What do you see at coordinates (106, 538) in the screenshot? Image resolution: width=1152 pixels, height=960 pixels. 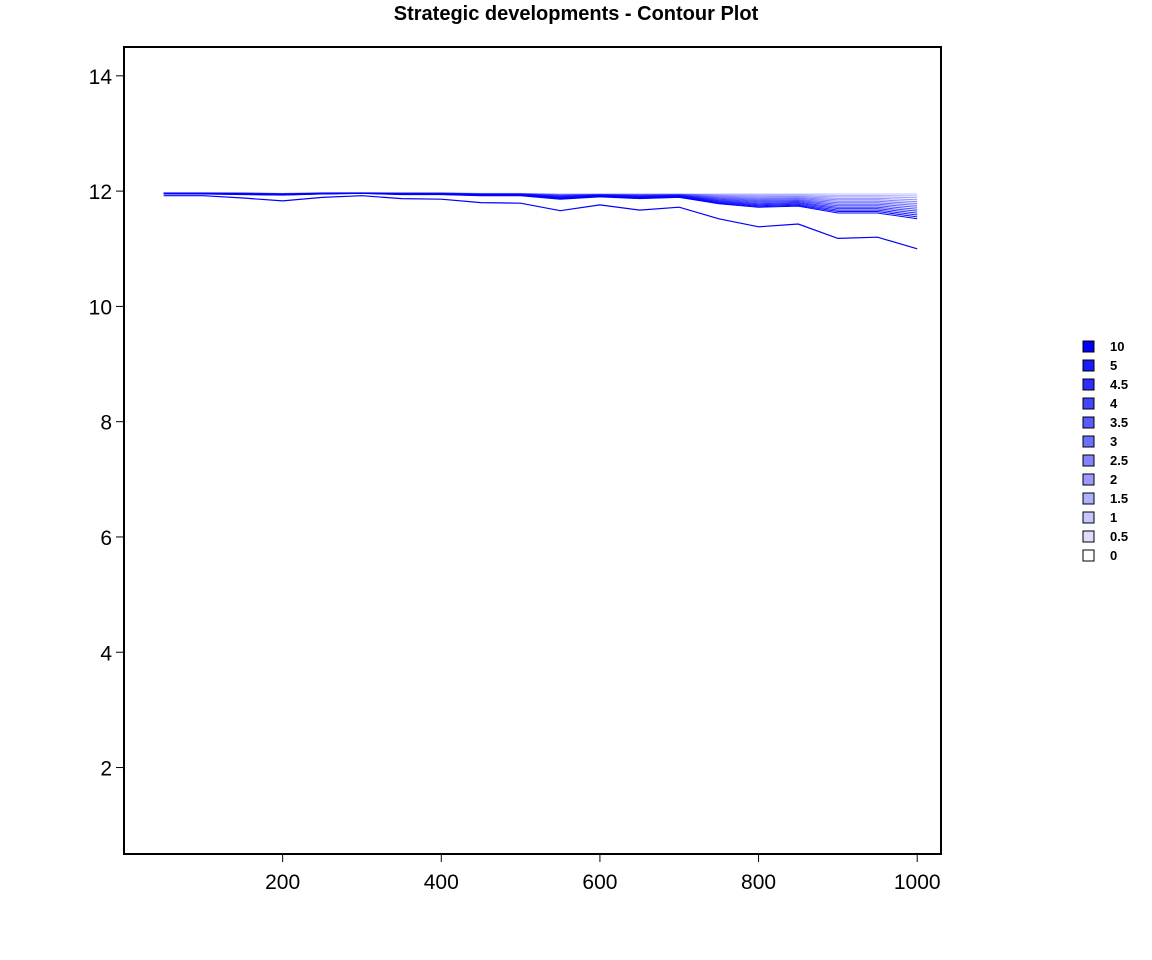 I see `y-tick-label: 6` at bounding box center [106, 538].